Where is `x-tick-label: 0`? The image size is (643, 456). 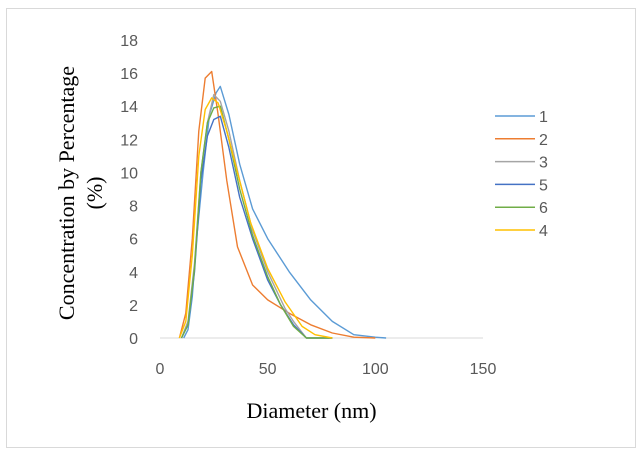
x-tick-label: 0 is located at coordinates (160, 369).